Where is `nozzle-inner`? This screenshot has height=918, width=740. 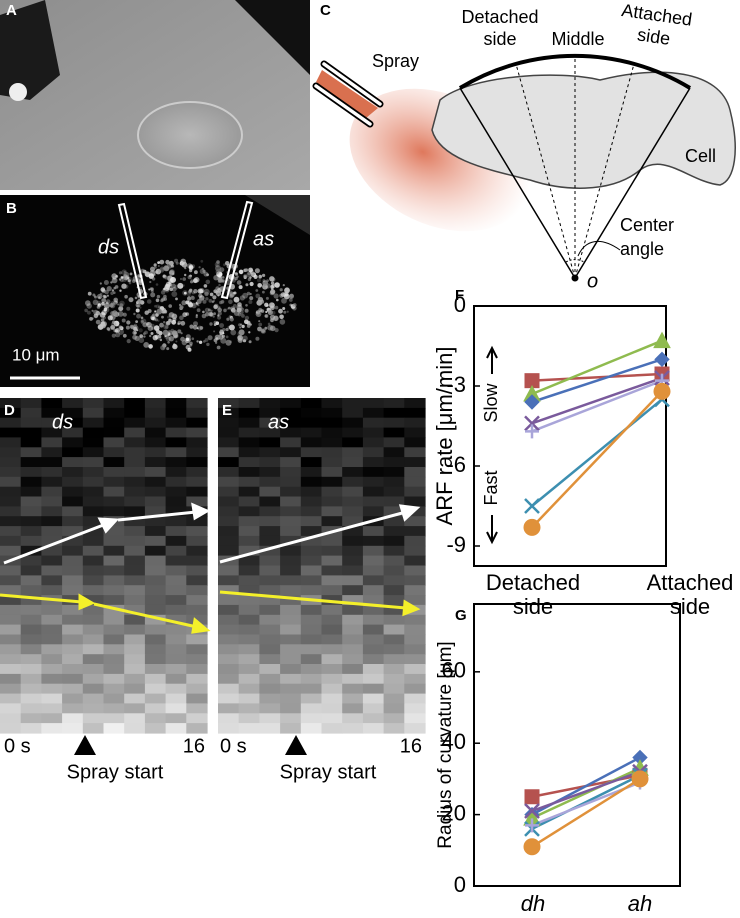
nozzle-inner is located at coordinates (348, 94).